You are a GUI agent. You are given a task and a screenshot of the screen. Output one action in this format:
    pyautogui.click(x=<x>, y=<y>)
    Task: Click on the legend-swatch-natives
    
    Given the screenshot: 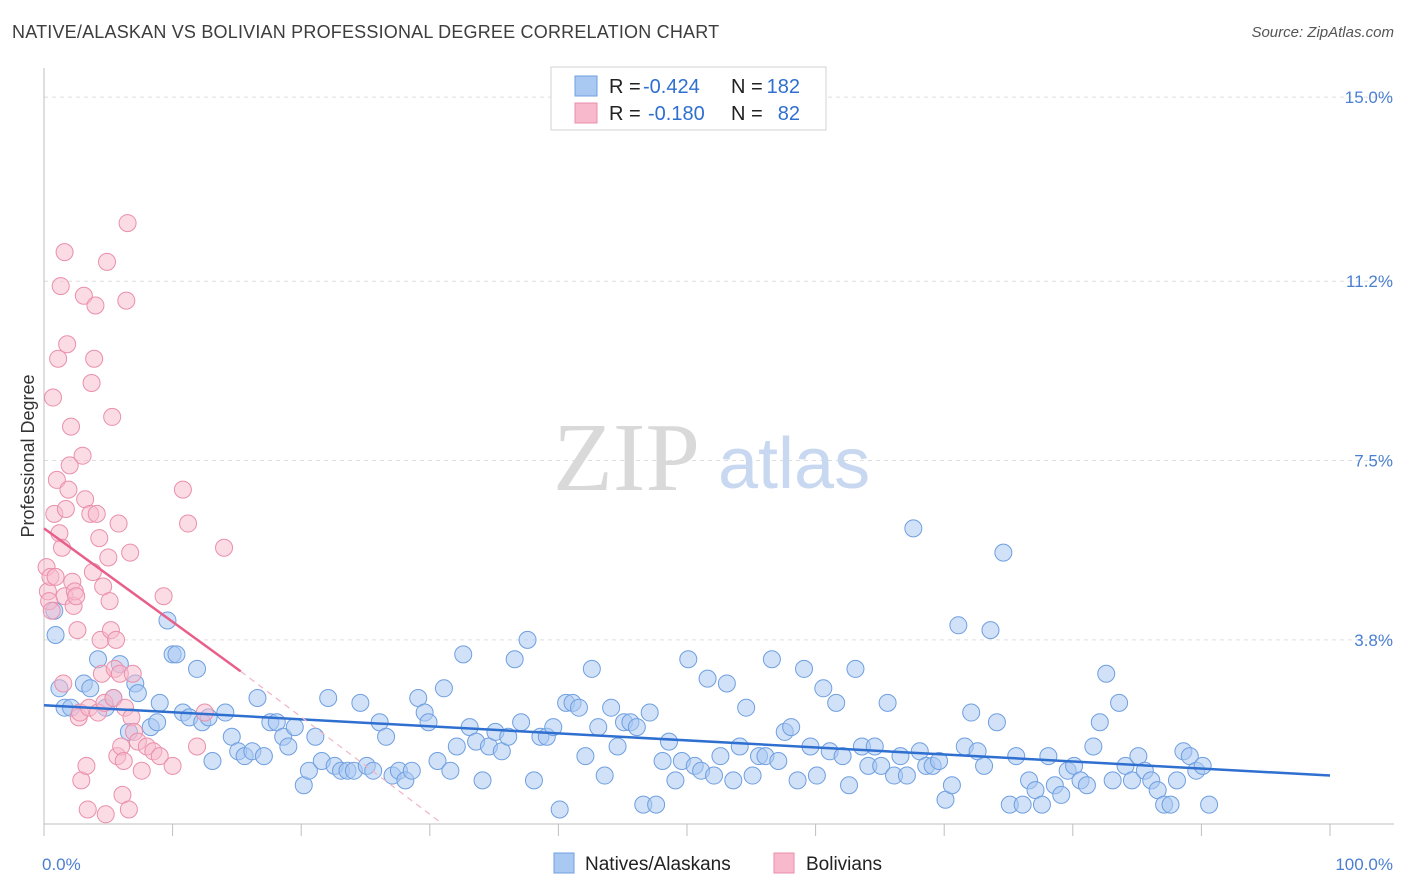 What is the action you would take?
    pyautogui.click(x=586, y=86)
    